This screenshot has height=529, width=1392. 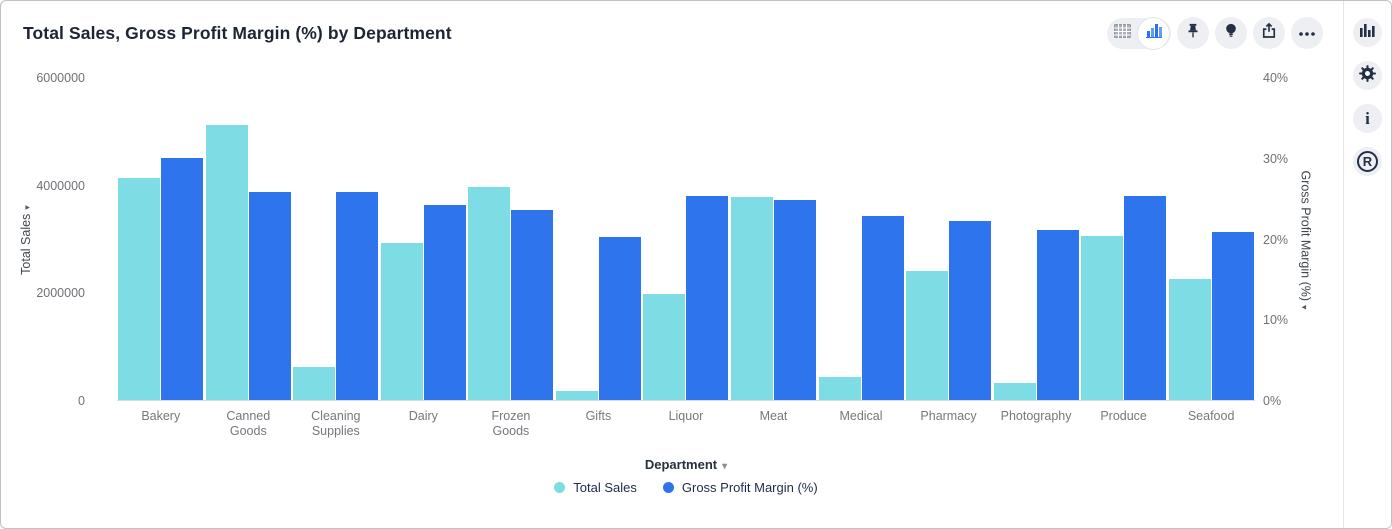 I want to click on lightbulb-icon, so click(x=1231, y=33).